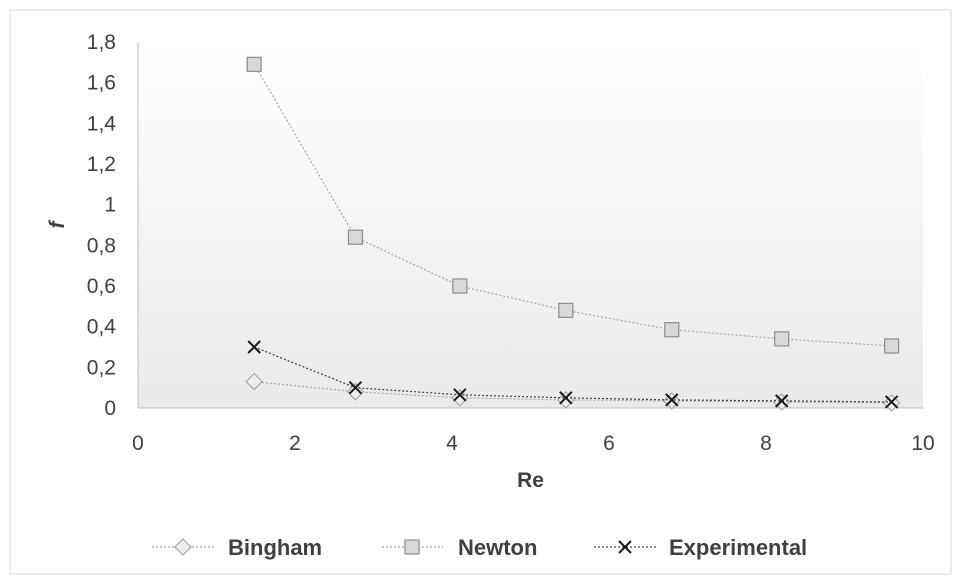 The image size is (955, 578). What do you see at coordinates (101, 42) in the screenshot?
I see `y-tick-label: 1,8` at bounding box center [101, 42].